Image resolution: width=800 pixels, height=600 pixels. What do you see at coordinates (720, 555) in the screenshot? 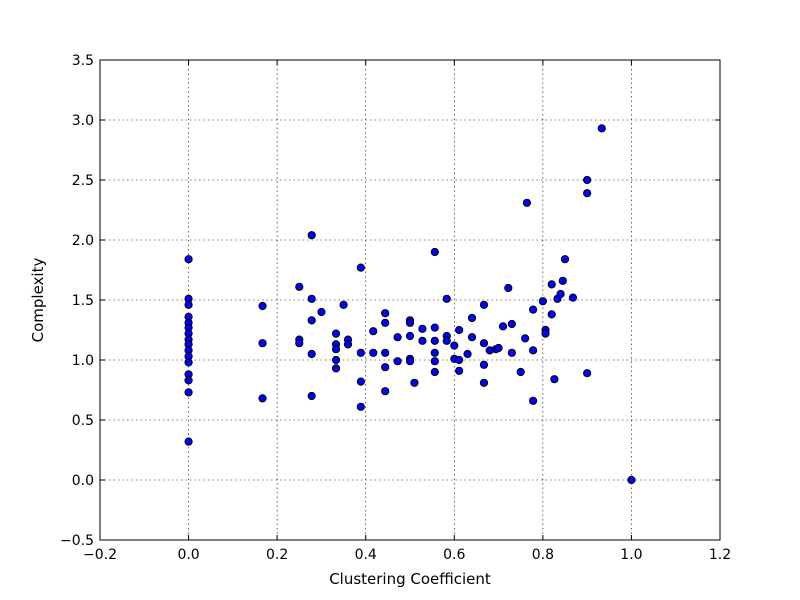
I see `x-tick-label: 1.2` at bounding box center [720, 555].